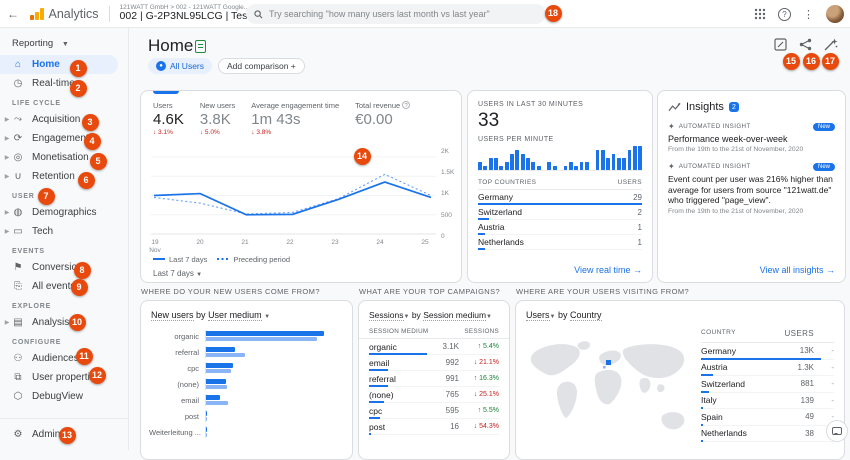  I want to click on feedback-button, so click(837, 431).